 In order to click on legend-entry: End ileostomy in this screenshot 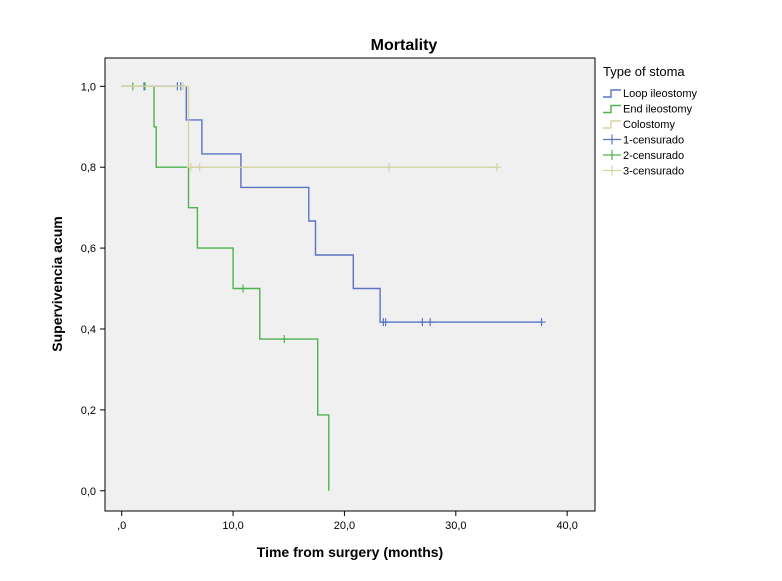, I will do `click(648, 110)`.